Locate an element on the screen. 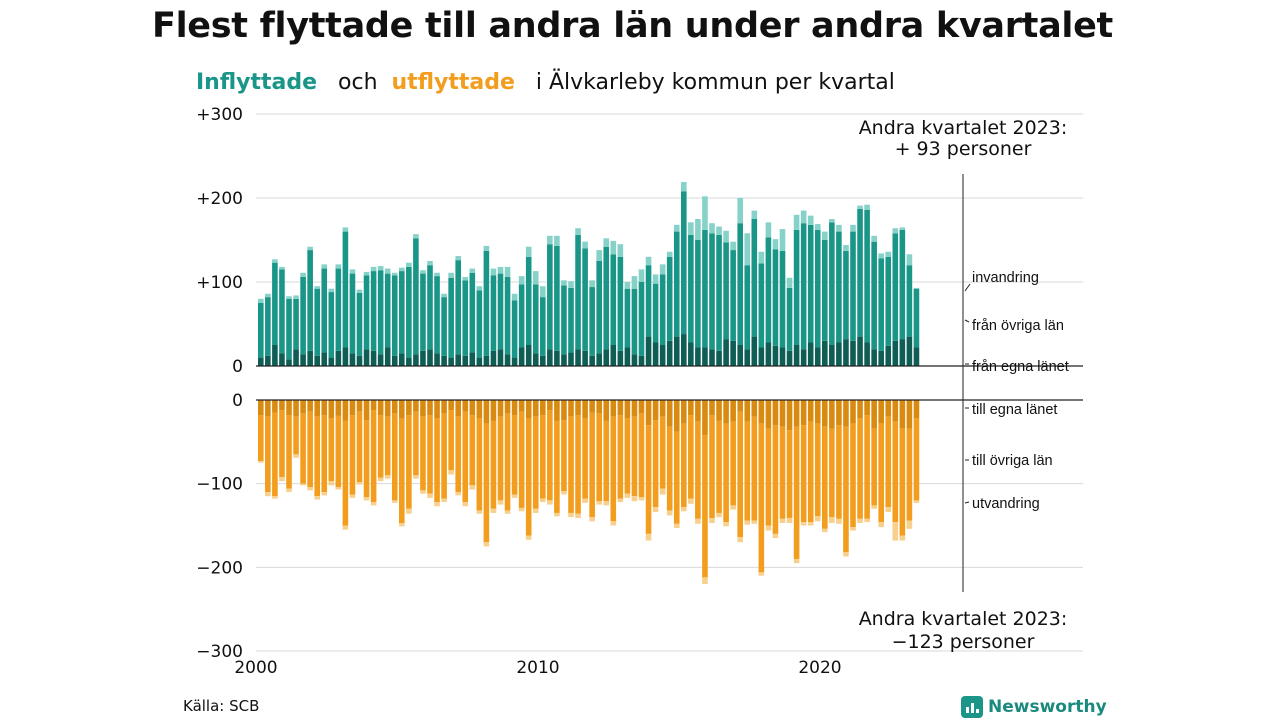 This screenshot has width=1280, height=720. y-tick-label: +200 is located at coordinates (219, 199).